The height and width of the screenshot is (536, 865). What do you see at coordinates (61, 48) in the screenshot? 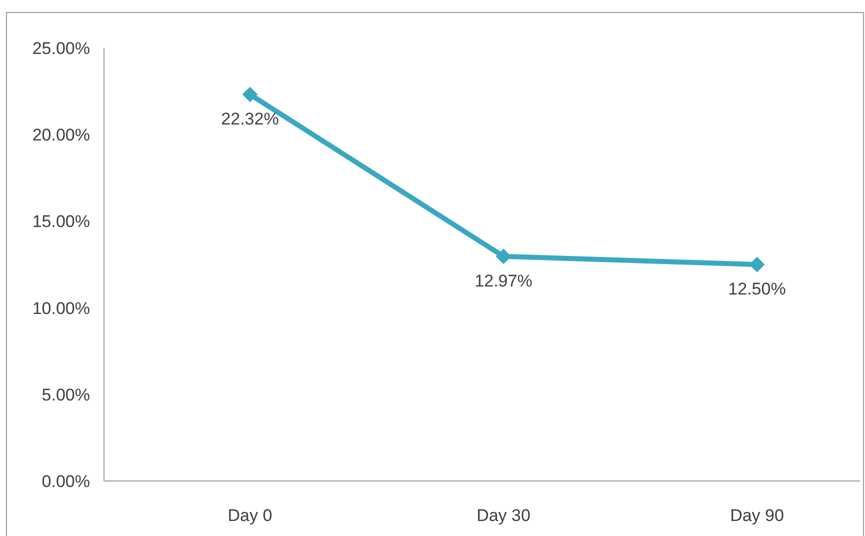
I see `y-tick-label: 25.00%` at bounding box center [61, 48].